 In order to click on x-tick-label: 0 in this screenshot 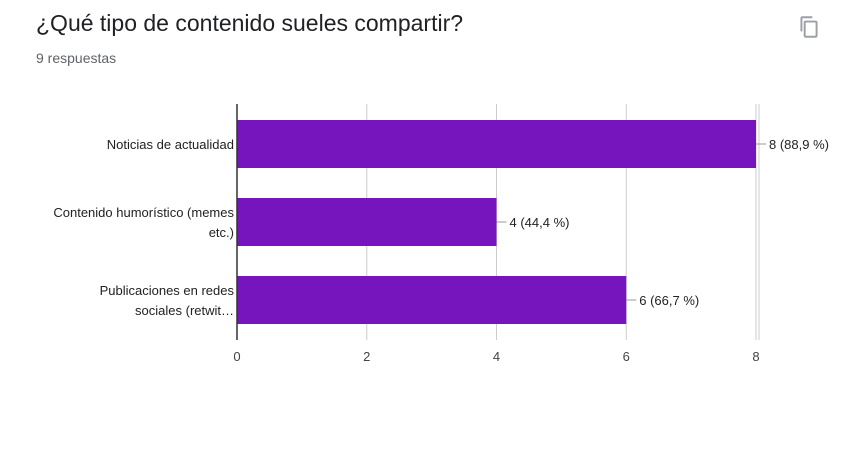, I will do `click(236, 356)`.